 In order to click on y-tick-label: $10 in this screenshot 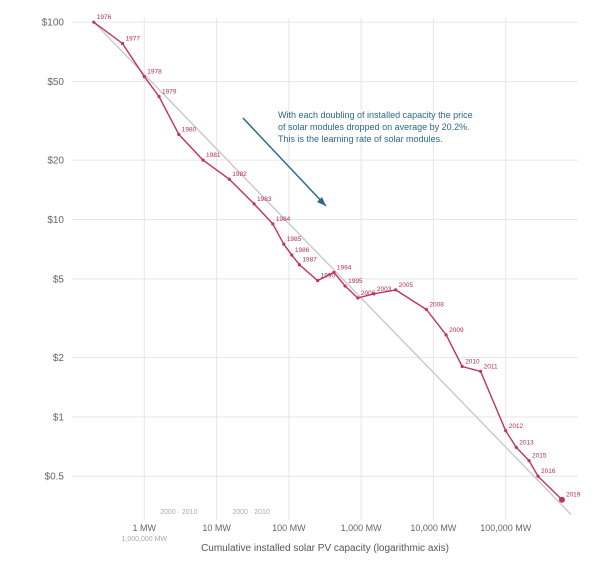, I will do `click(55, 220)`.